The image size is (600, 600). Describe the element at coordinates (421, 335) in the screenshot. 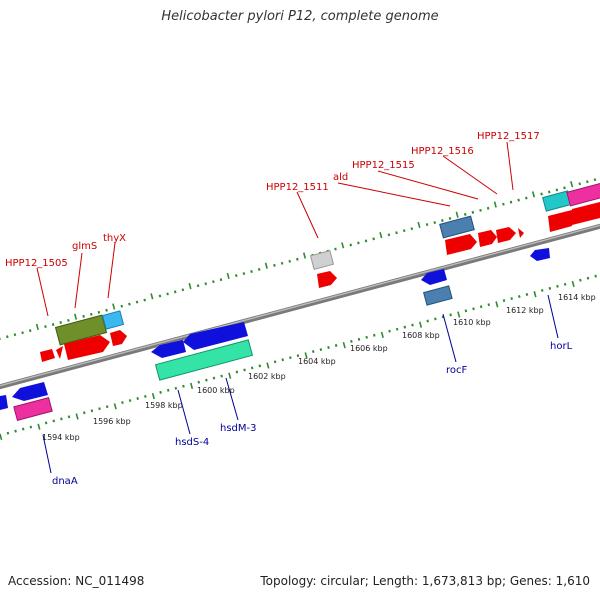

I see `scale-label: 1608 kbp` at that location.